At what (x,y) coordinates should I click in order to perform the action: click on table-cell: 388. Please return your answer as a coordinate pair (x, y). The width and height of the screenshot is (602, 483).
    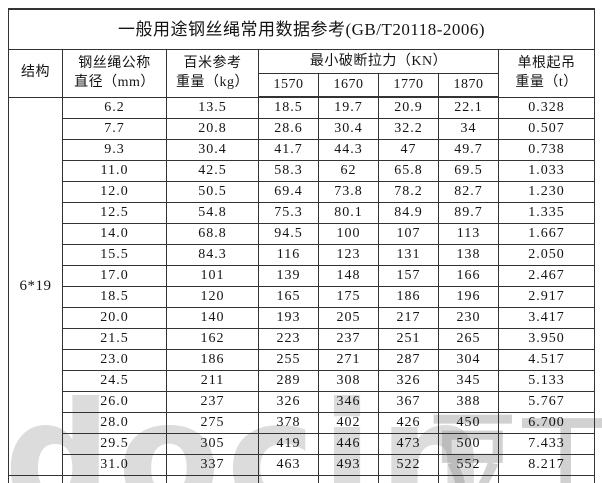
    Looking at the image, I should click on (468, 402).